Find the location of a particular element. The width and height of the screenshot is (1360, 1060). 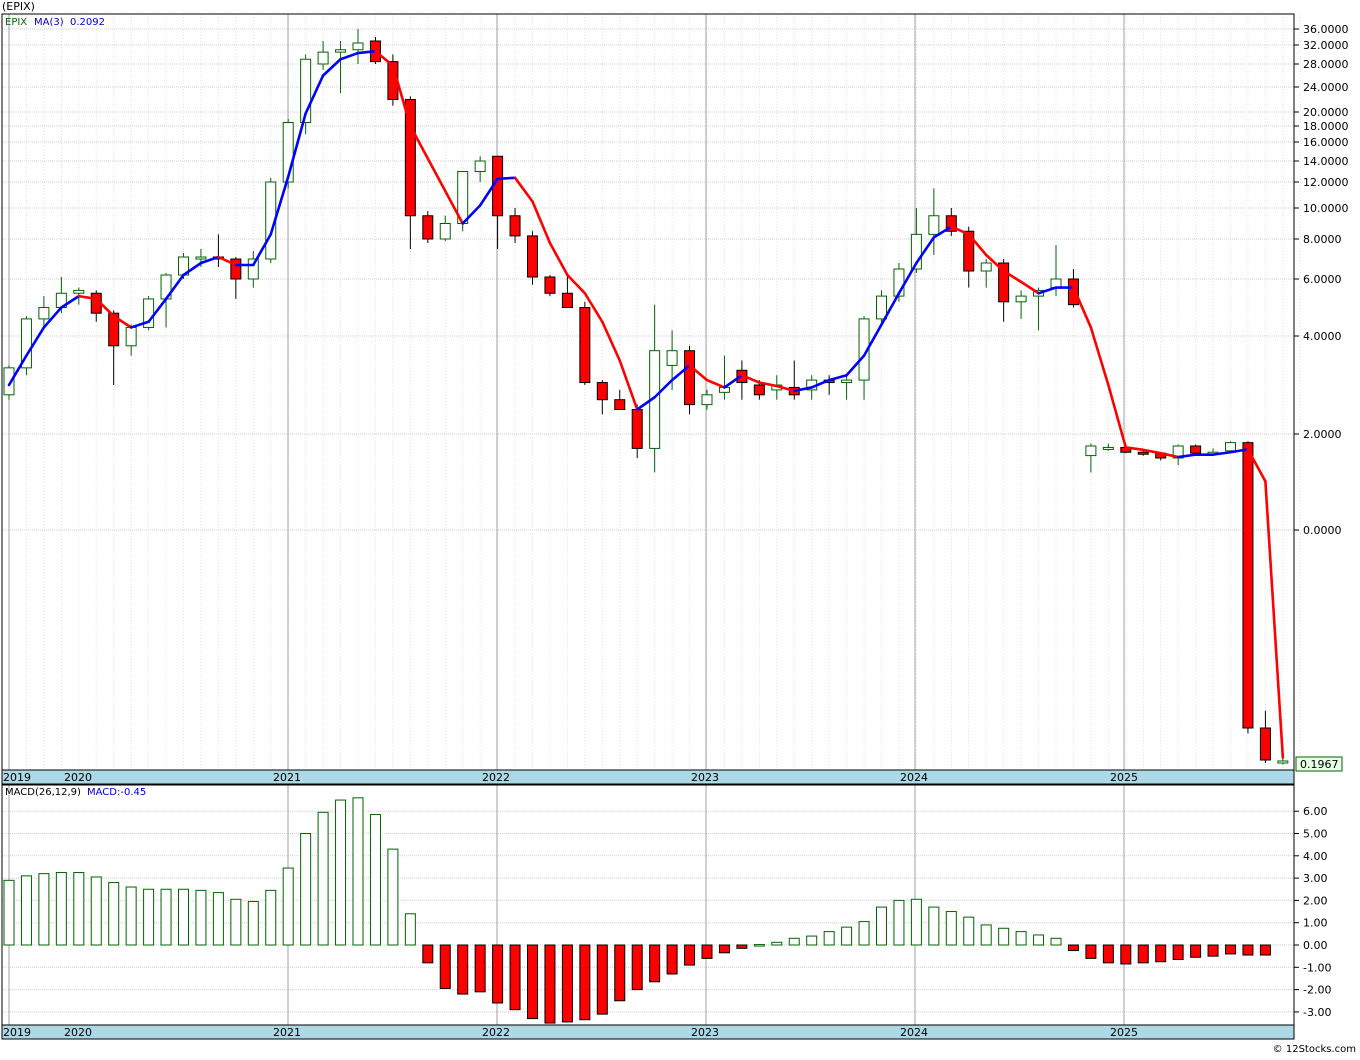

price-axis-label: 18.0000 is located at coordinates (1326, 126).